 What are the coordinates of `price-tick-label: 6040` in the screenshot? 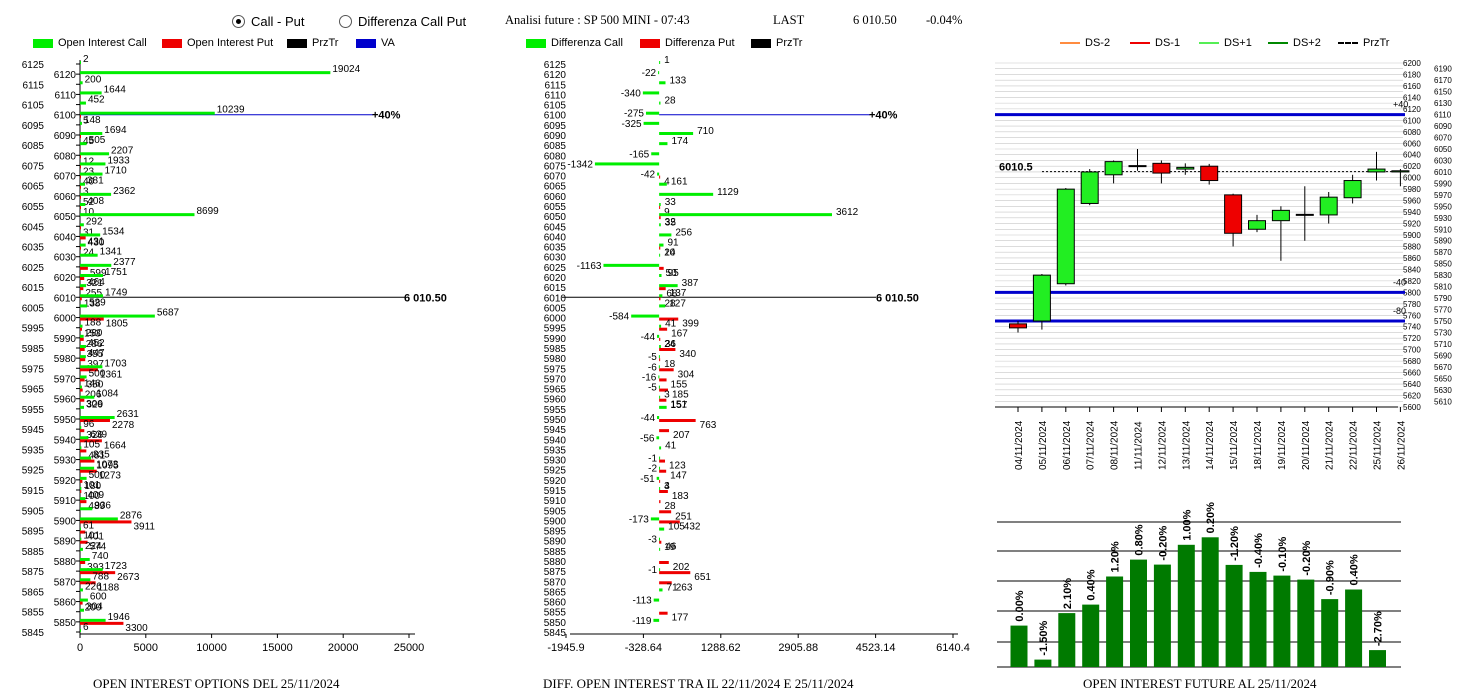 It's located at (1412, 155).